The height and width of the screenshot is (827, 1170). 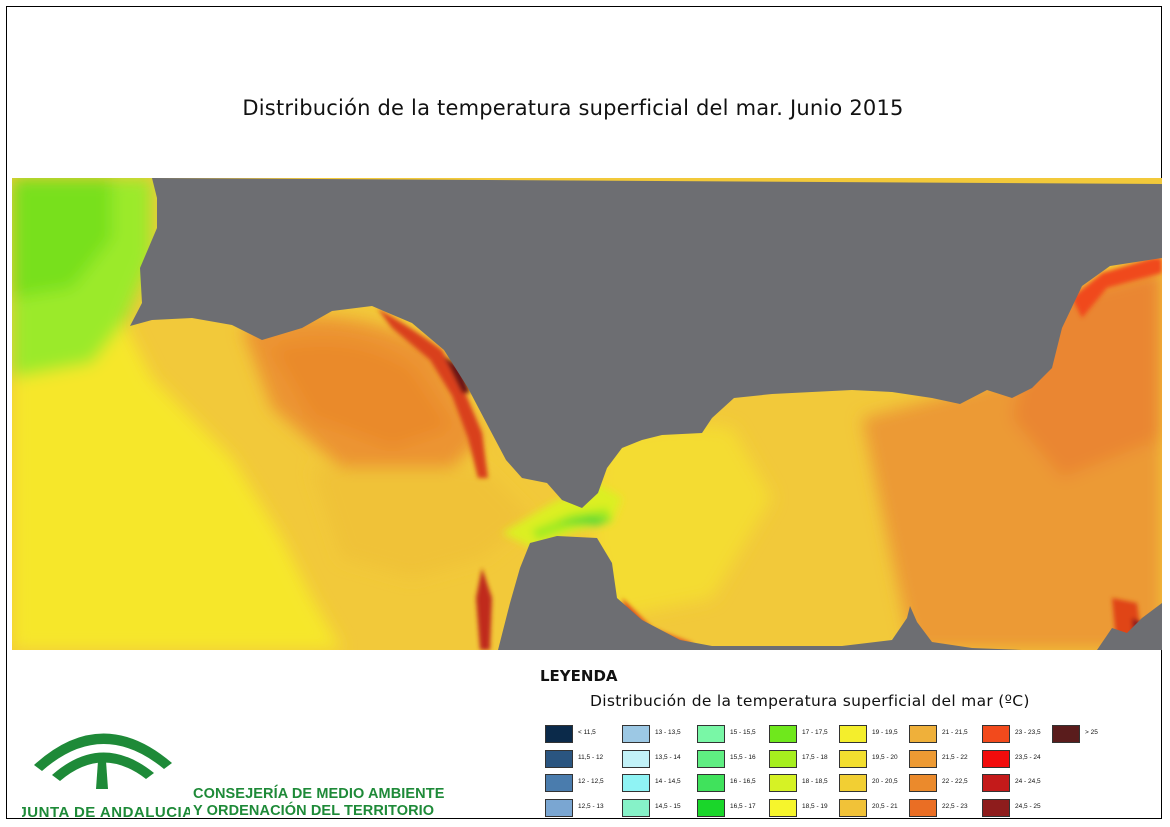 What do you see at coordinates (591, 781) in the screenshot?
I see `legend-label: 12 - 12,5` at bounding box center [591, 781].